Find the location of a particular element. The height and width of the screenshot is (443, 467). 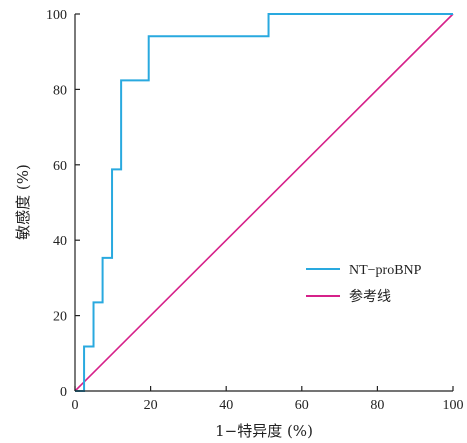

y-tick-label: 80 is located at coordinates (60, 90).